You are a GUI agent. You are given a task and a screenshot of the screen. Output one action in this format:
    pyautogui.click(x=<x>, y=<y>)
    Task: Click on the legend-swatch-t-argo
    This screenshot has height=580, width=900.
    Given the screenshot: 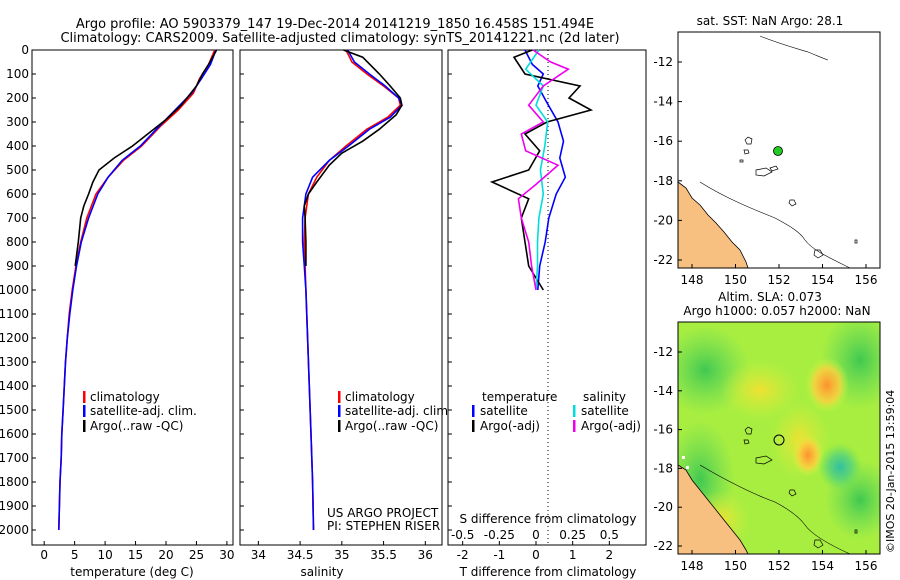 What is the action you would take?
    pyautogui.click(x=473, y=426)
    